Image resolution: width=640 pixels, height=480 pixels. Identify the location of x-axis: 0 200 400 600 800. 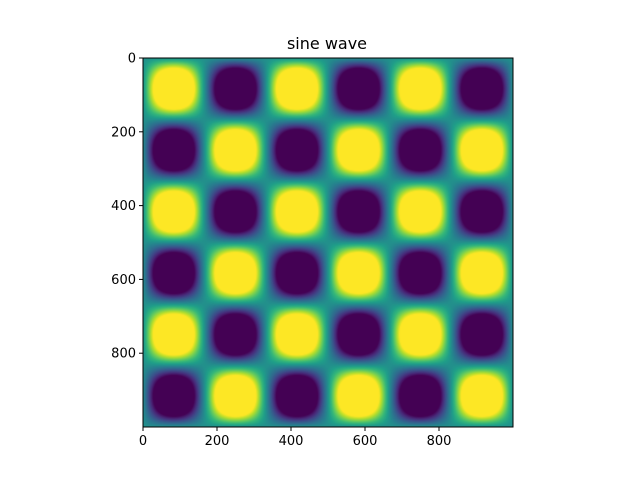
(295, 438).